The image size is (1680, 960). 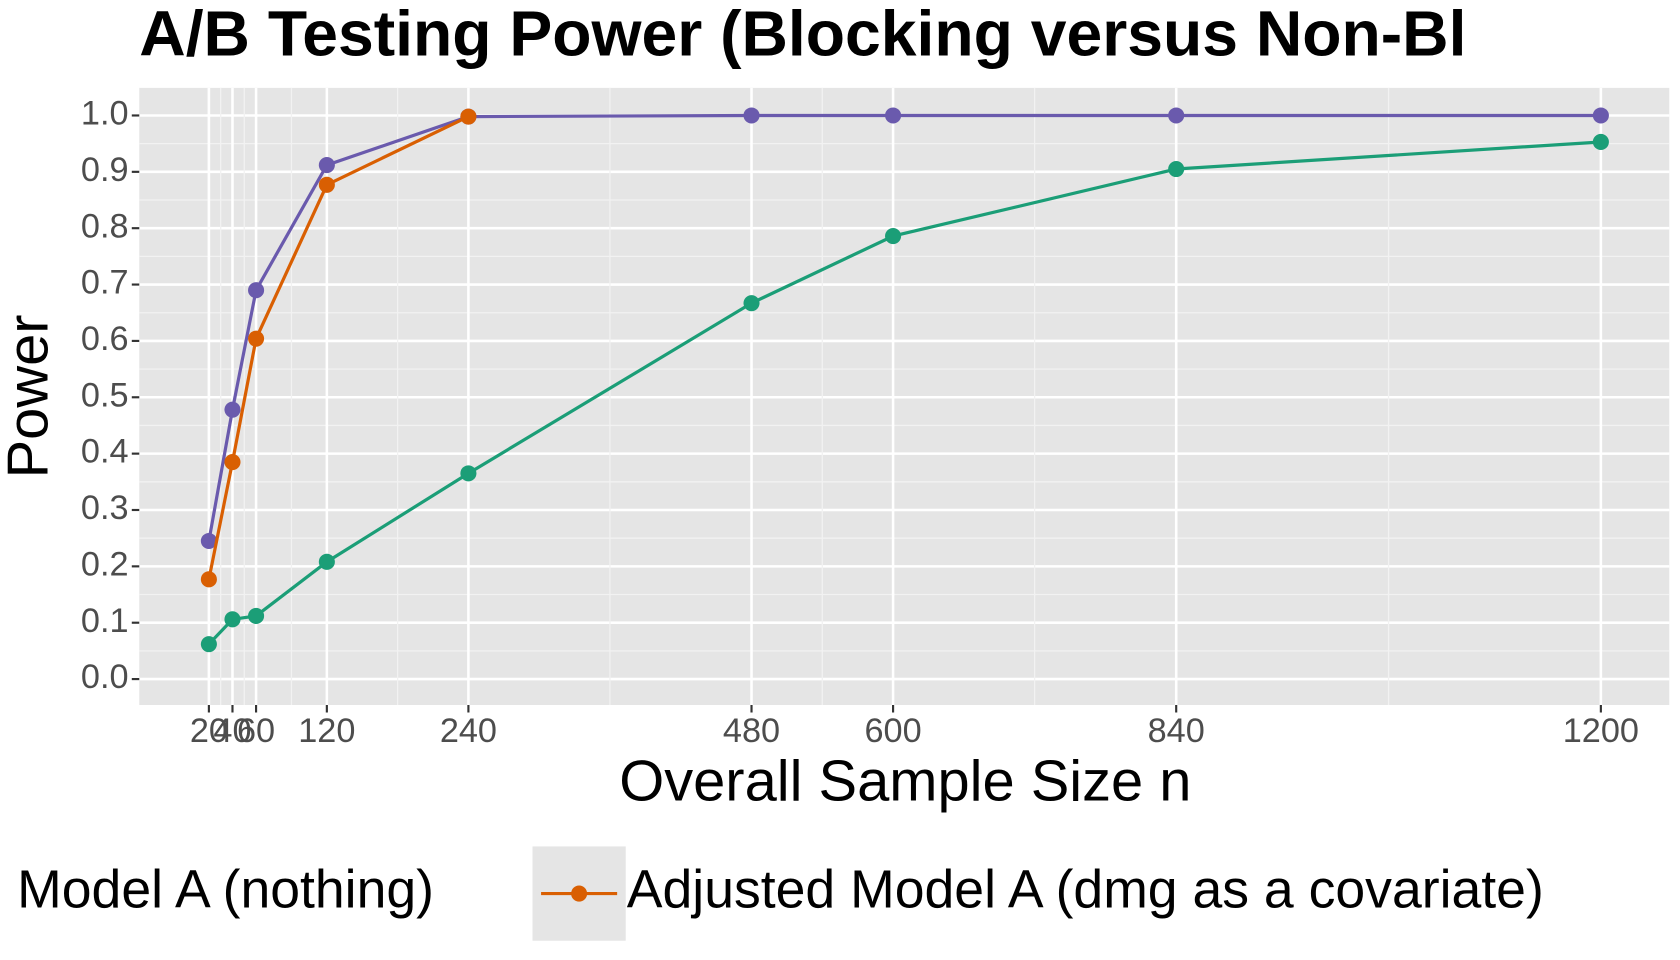 What do you see at coordinates (30, 396) in the screenshot?
I see `y-axis-label: Power` at bounding box center [30, 396].